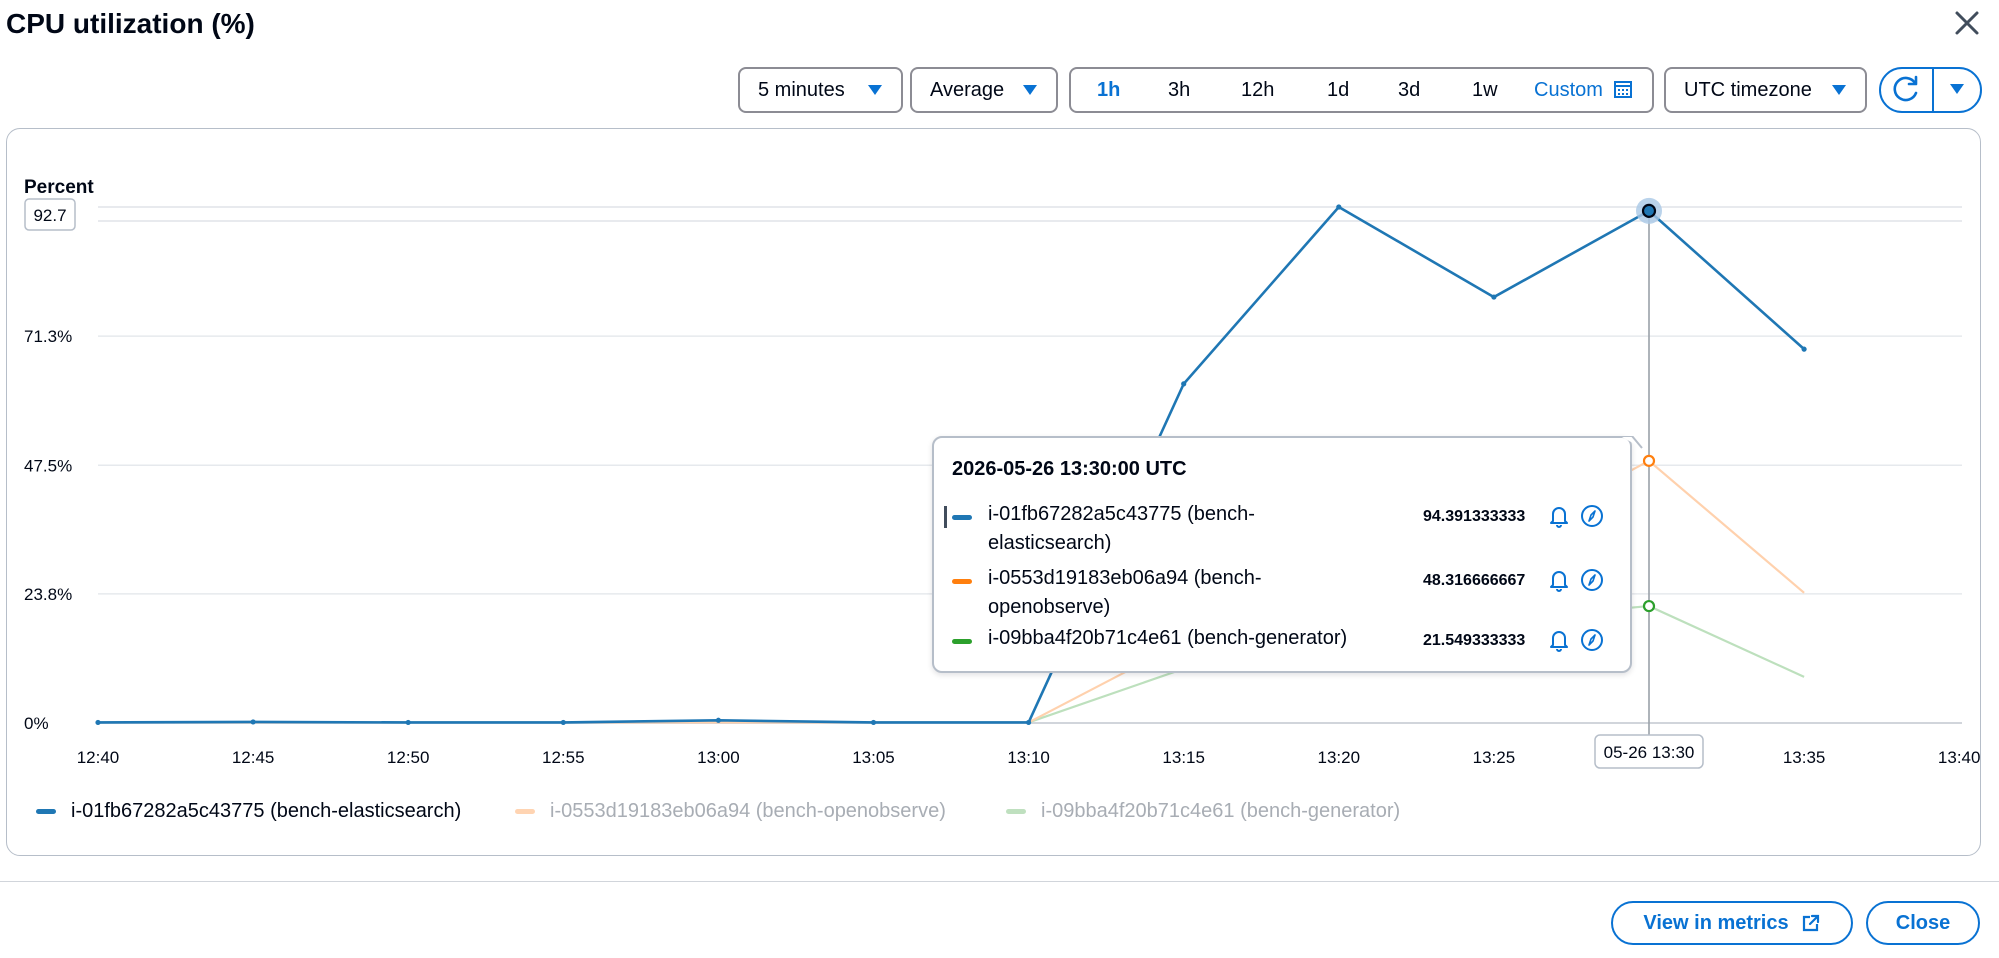 This screenshot has height=958, width=1999. I want to click on view-in-metrics-button: View in metrics, so click(1732, 923).